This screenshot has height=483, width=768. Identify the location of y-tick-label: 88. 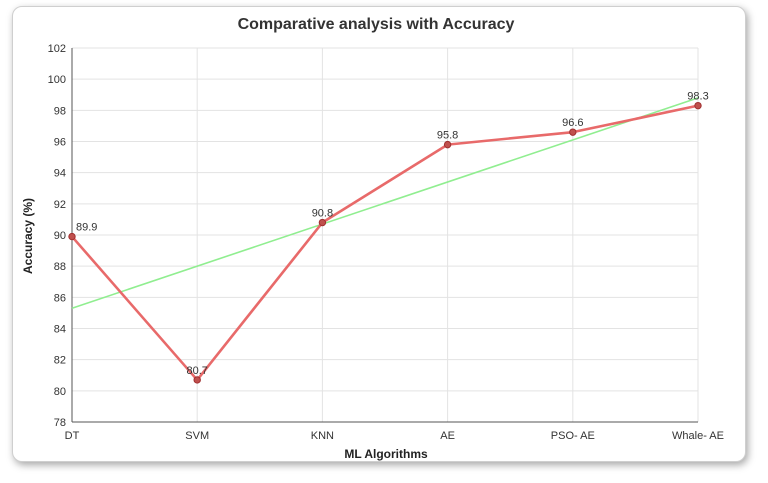
(60, 267).